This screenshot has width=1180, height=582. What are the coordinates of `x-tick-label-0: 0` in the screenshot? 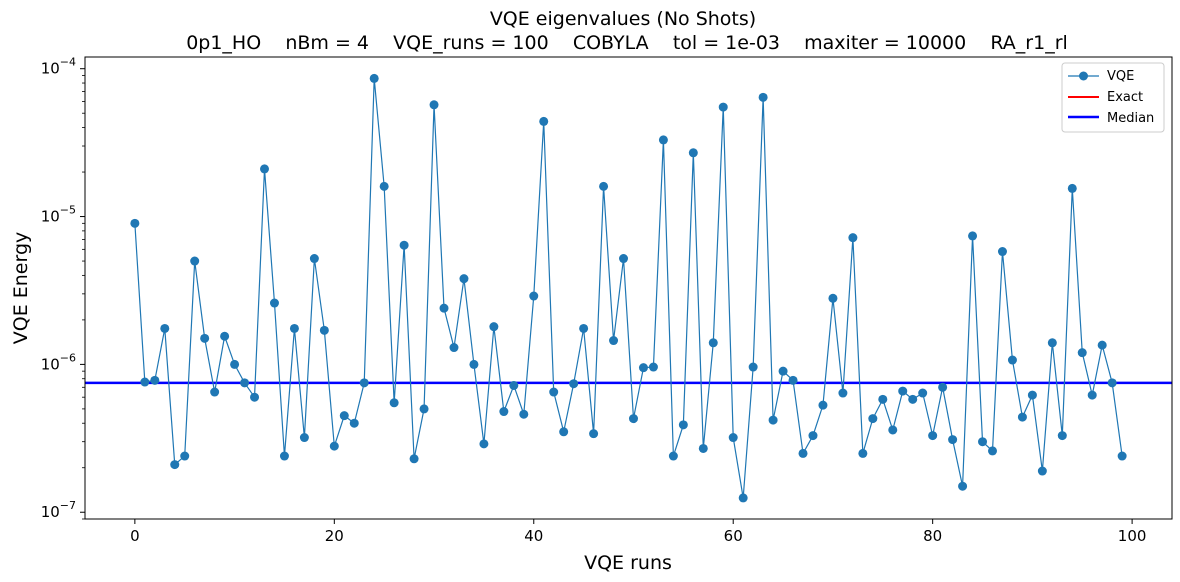 It's located at (135, 536).